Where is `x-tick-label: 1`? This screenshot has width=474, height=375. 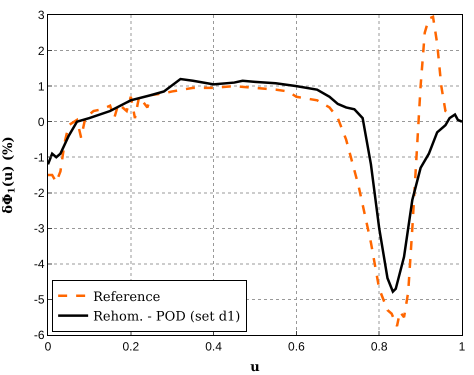 x-tick-label: 1 is located at coordinates (462, 346).